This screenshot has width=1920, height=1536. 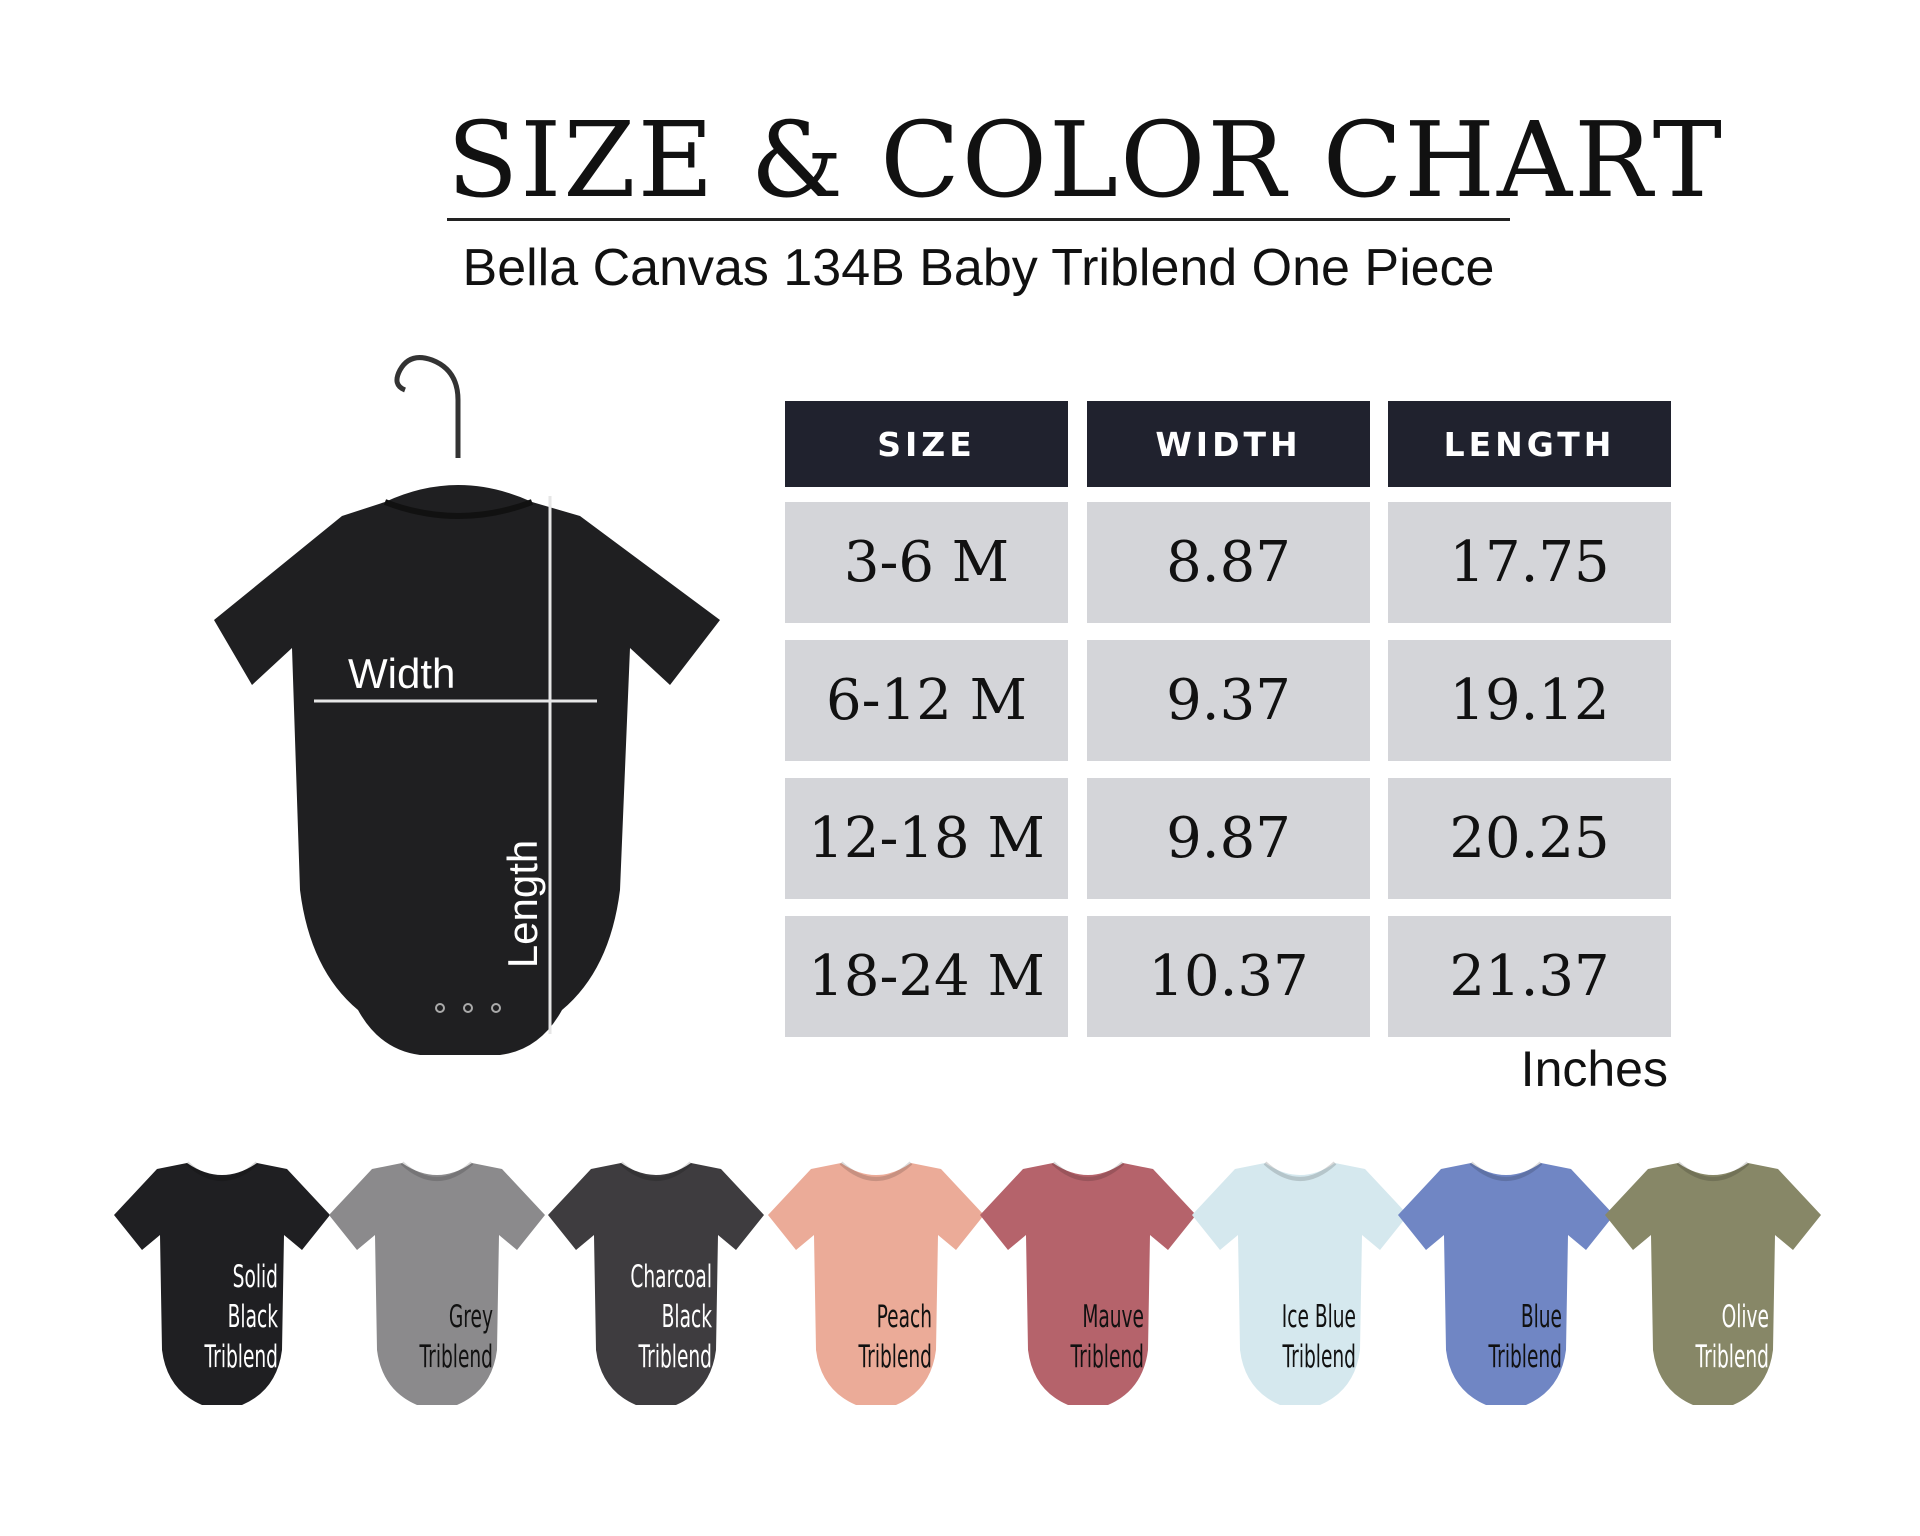 What do you see at coordinates (1709, 1337) in the screenshot?
I see `color-label: Olive Triblend` at bounding box center [1709, 1337].